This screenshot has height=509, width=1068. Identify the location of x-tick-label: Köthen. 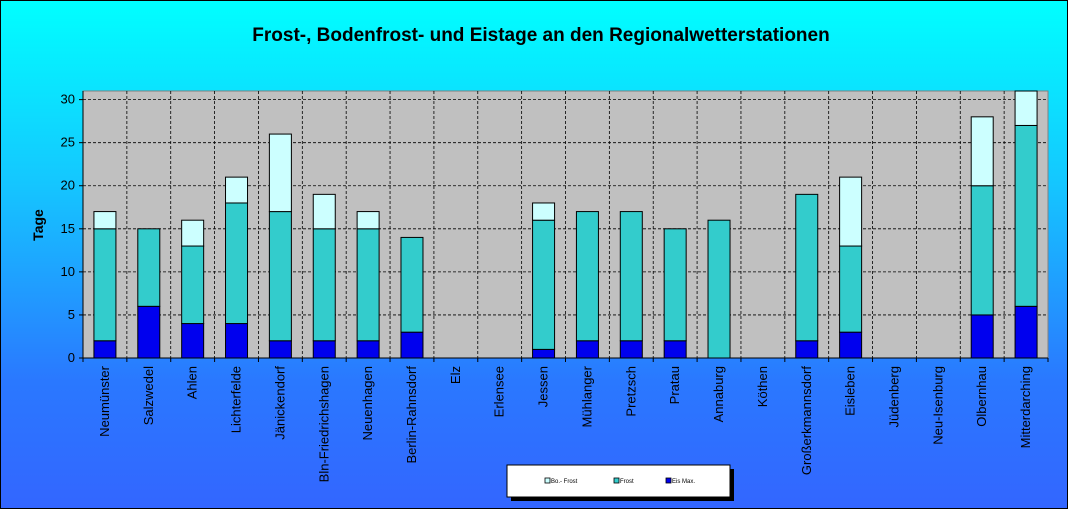
(762, 386).